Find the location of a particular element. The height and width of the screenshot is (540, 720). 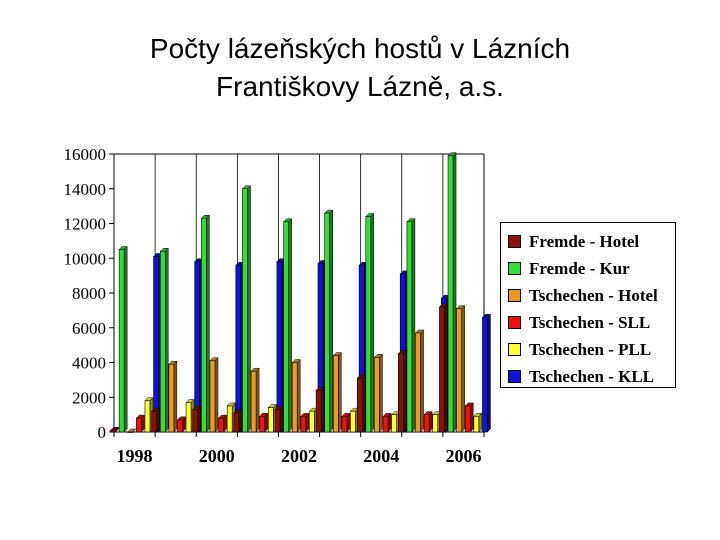

bar-tschechen-hotel-2002 is located at coordinates (296, 395).